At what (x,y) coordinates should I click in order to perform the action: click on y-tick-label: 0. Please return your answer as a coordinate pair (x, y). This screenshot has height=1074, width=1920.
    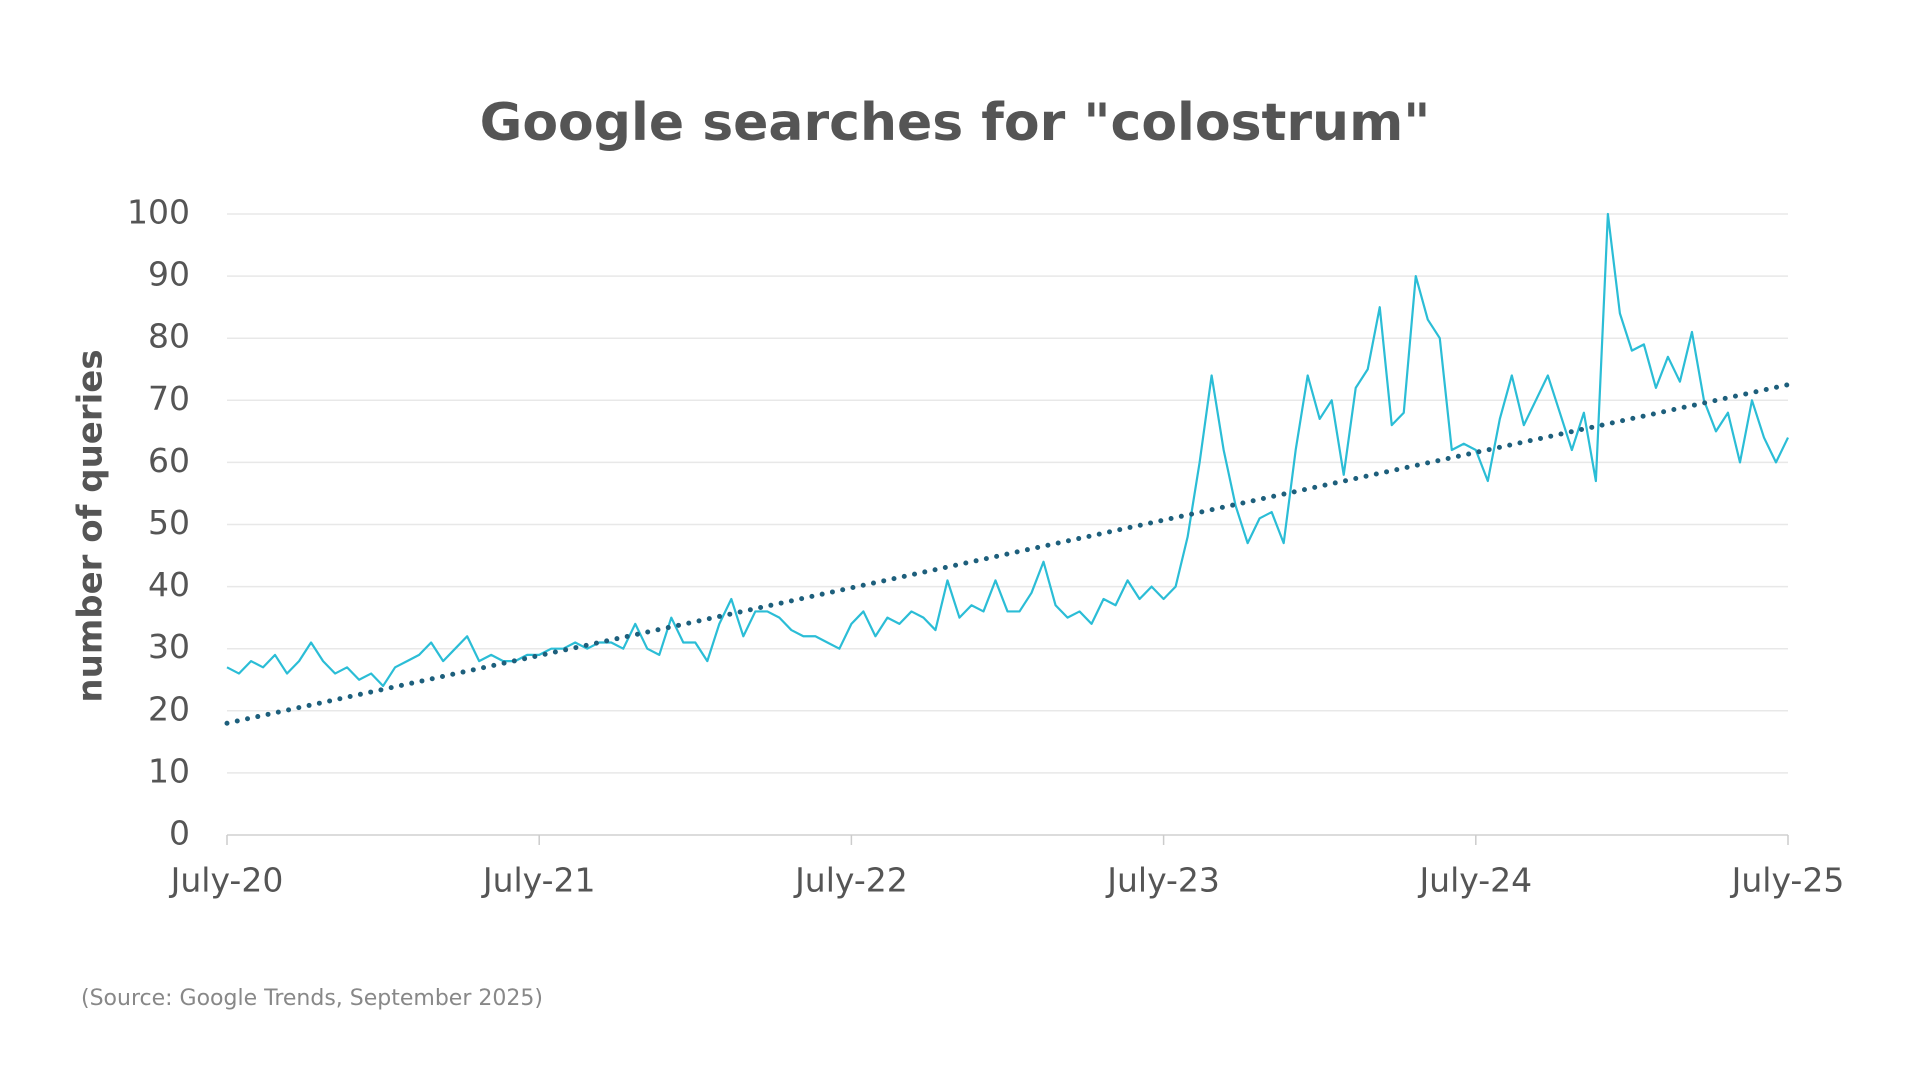
    Looking at the image, I should click on (179, 833).